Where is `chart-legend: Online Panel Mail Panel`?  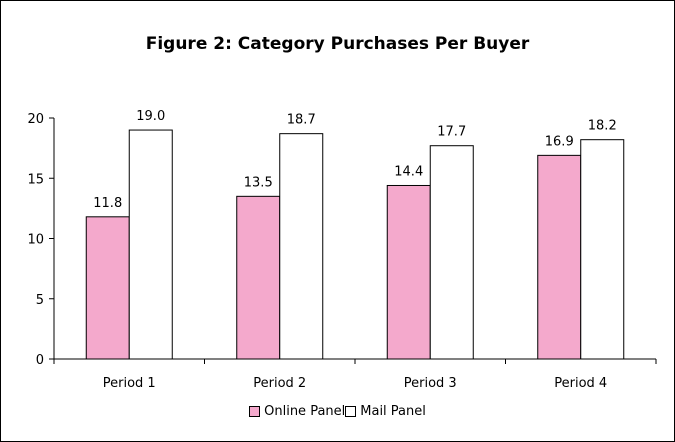 chart-legend: Online Panel Mail Panel is located at coordinates (337, 411).